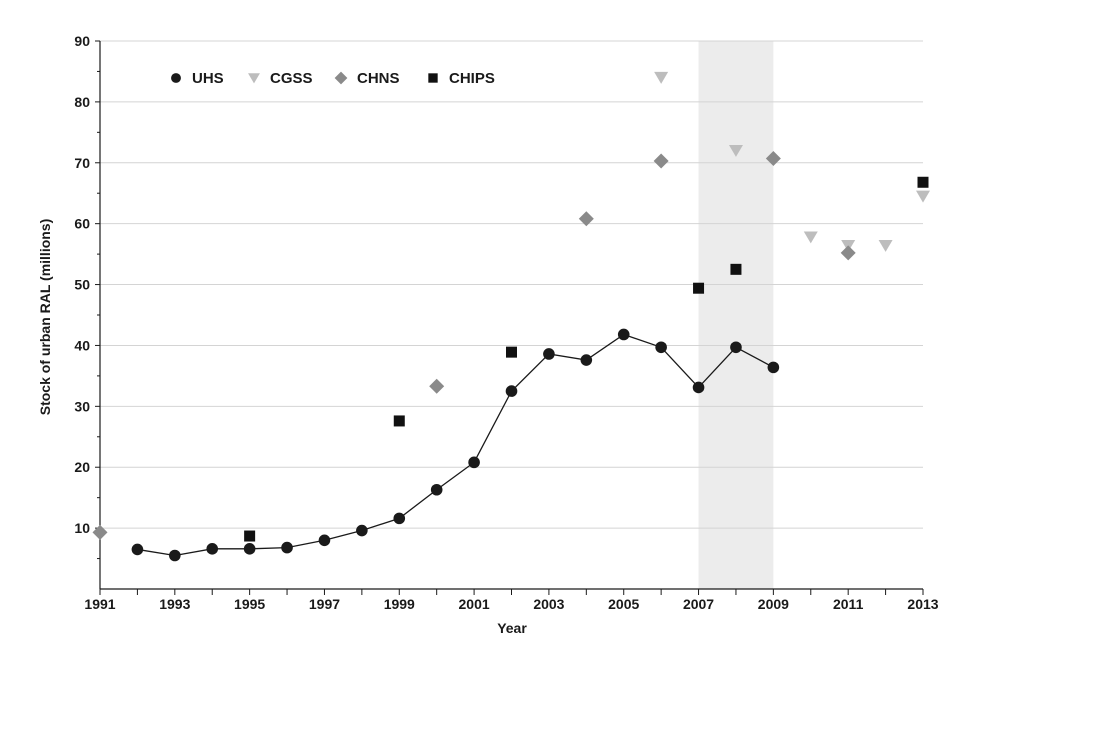  Describe the element at coordinates (848, 604) in the screenshot. I see `x-tick-label: 2011` at that location.